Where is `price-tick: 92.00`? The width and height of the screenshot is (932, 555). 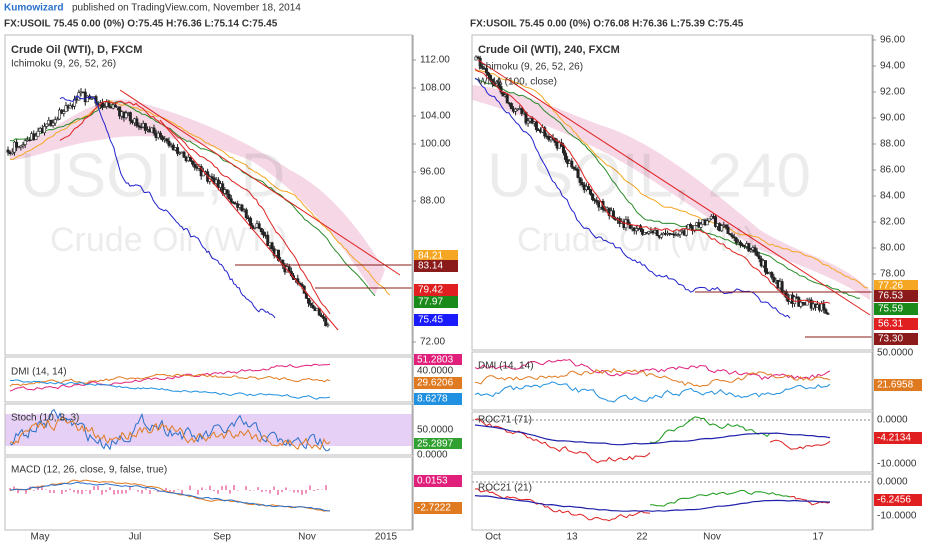 price-tick: 92.00 is located at coordinates (892, 92).